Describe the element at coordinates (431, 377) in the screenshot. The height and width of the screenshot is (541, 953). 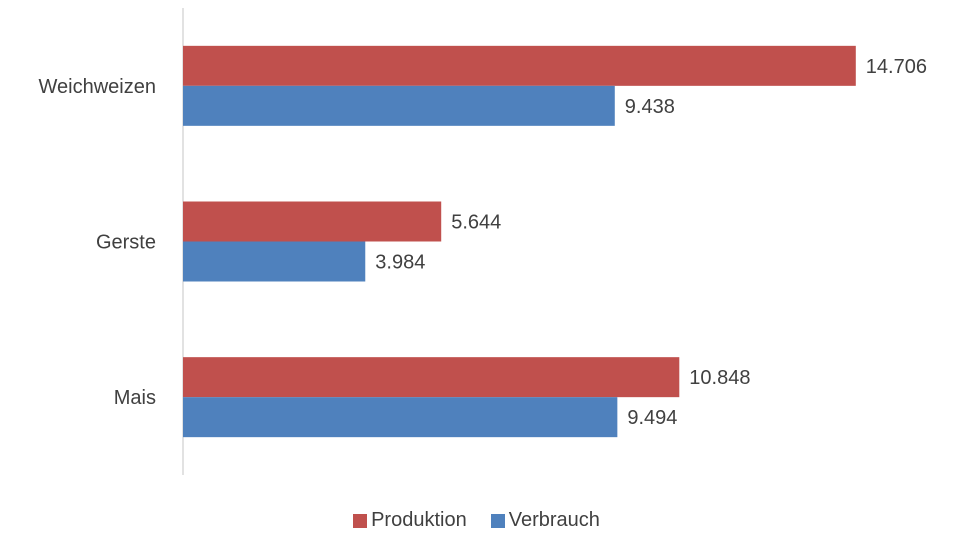
I see `bar-produktion-mais` at that location.